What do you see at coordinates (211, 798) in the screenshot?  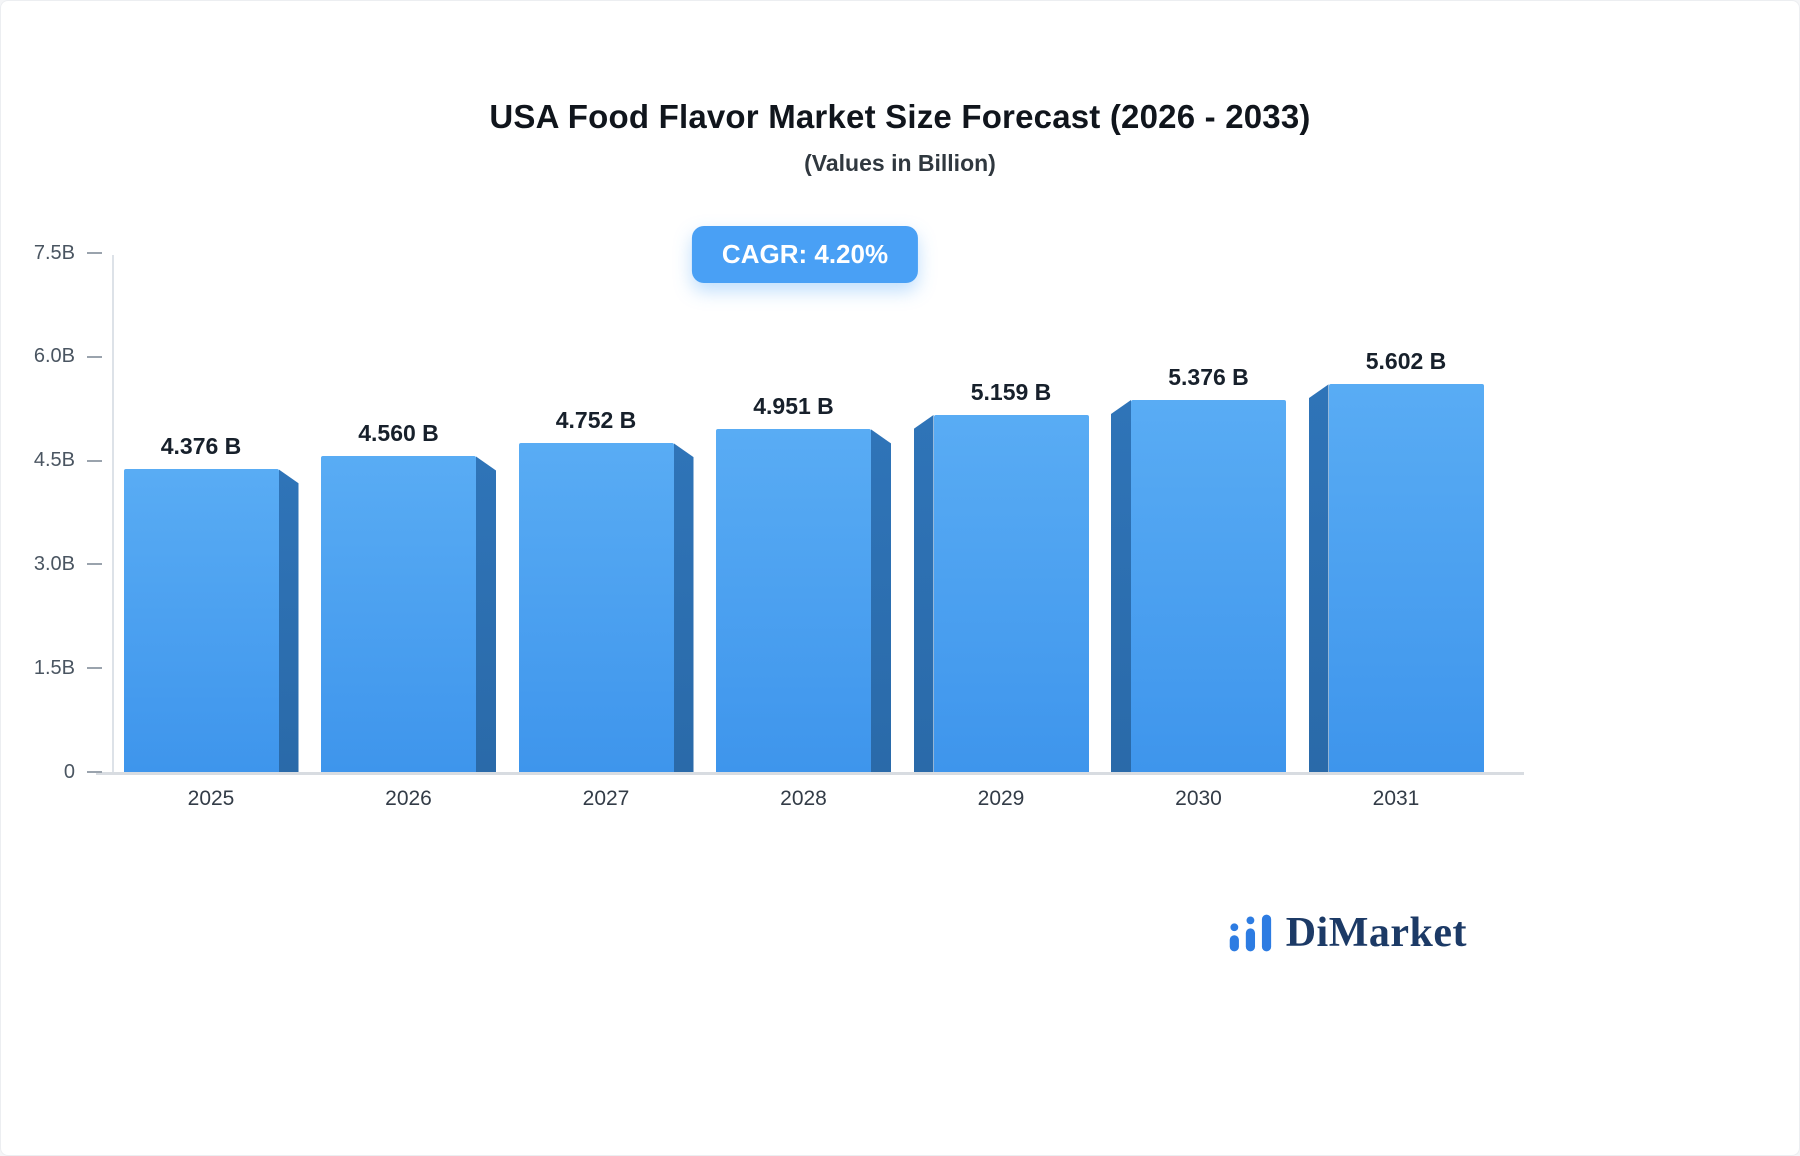 I see `x-axis-label: 2025` at bounding box center [211, 798].